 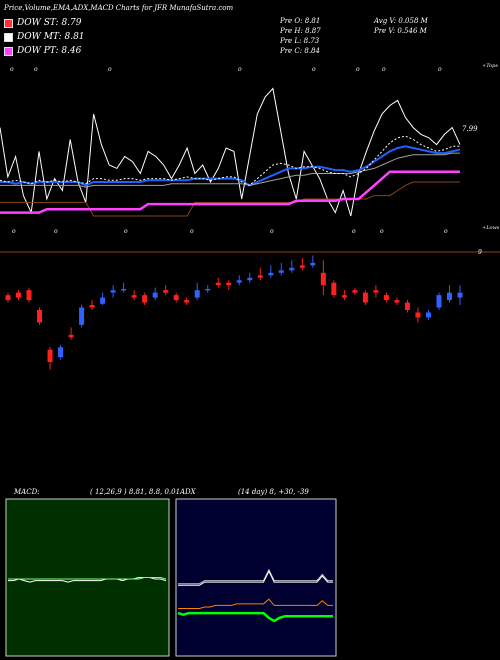 I want to click on series-ema_blue, so click(x=230, y=166).